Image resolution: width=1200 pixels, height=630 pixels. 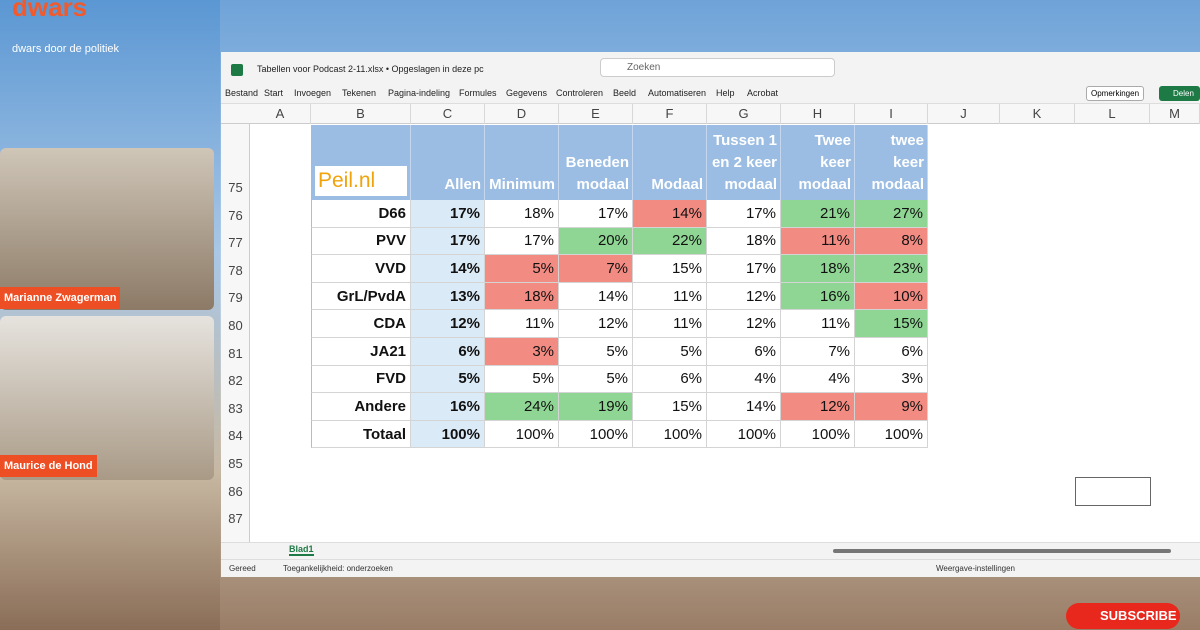 I want to click on column-header: A, so click(x=280, y=114).